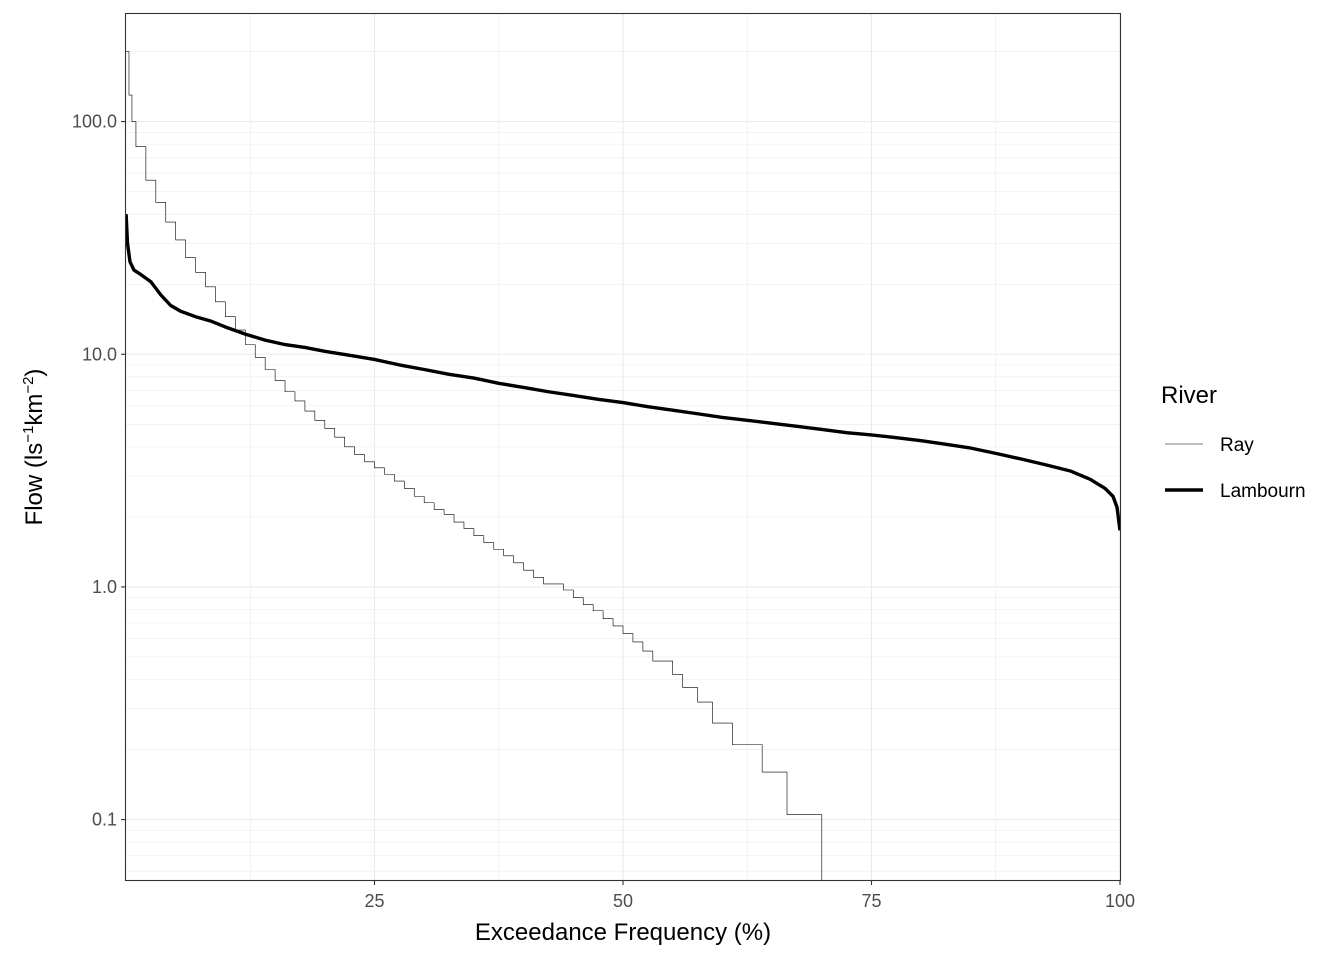 This screenshot has height=960, width=1344. Describe the element at coordinates (749, 895) in the screenshot. I see `x-axis-ticks: 25 50 75 100` at that location.